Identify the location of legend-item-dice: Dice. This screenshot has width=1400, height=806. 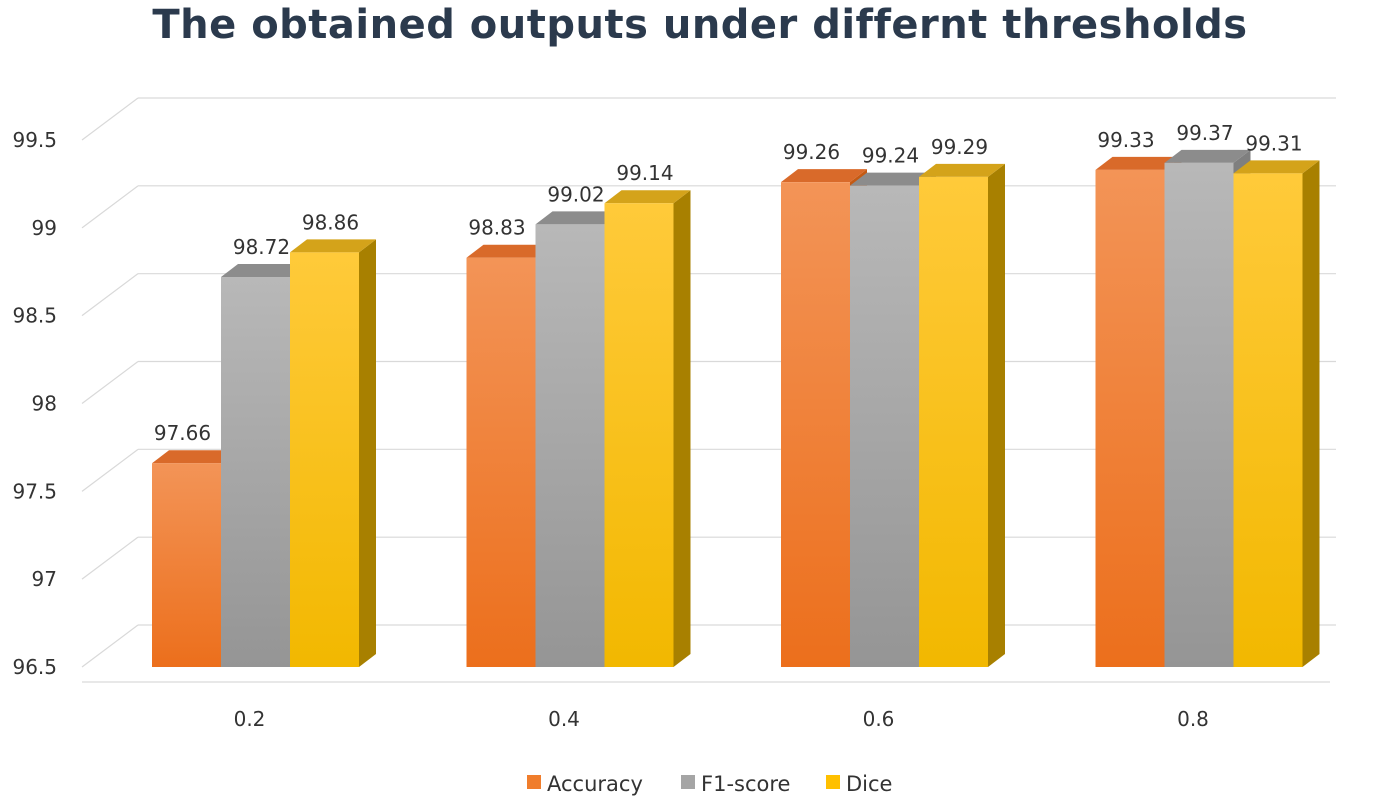
(859, 784).